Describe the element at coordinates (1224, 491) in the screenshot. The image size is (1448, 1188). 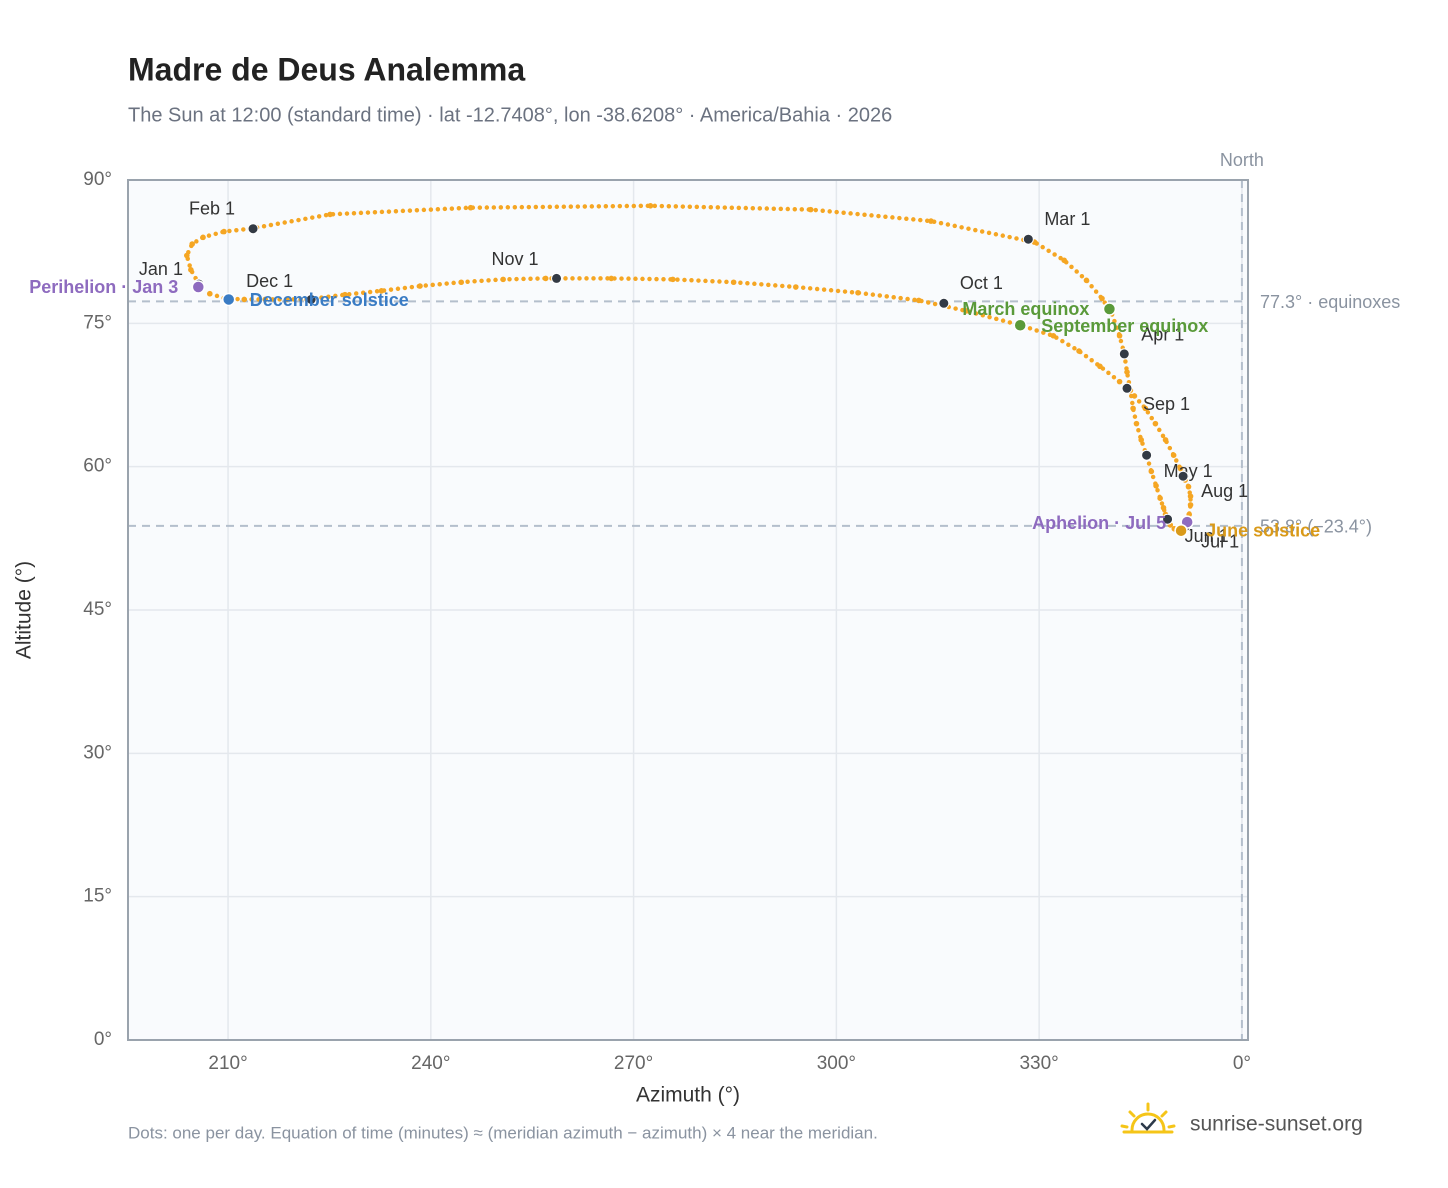
I see `month-label: Aug 1` at that location.